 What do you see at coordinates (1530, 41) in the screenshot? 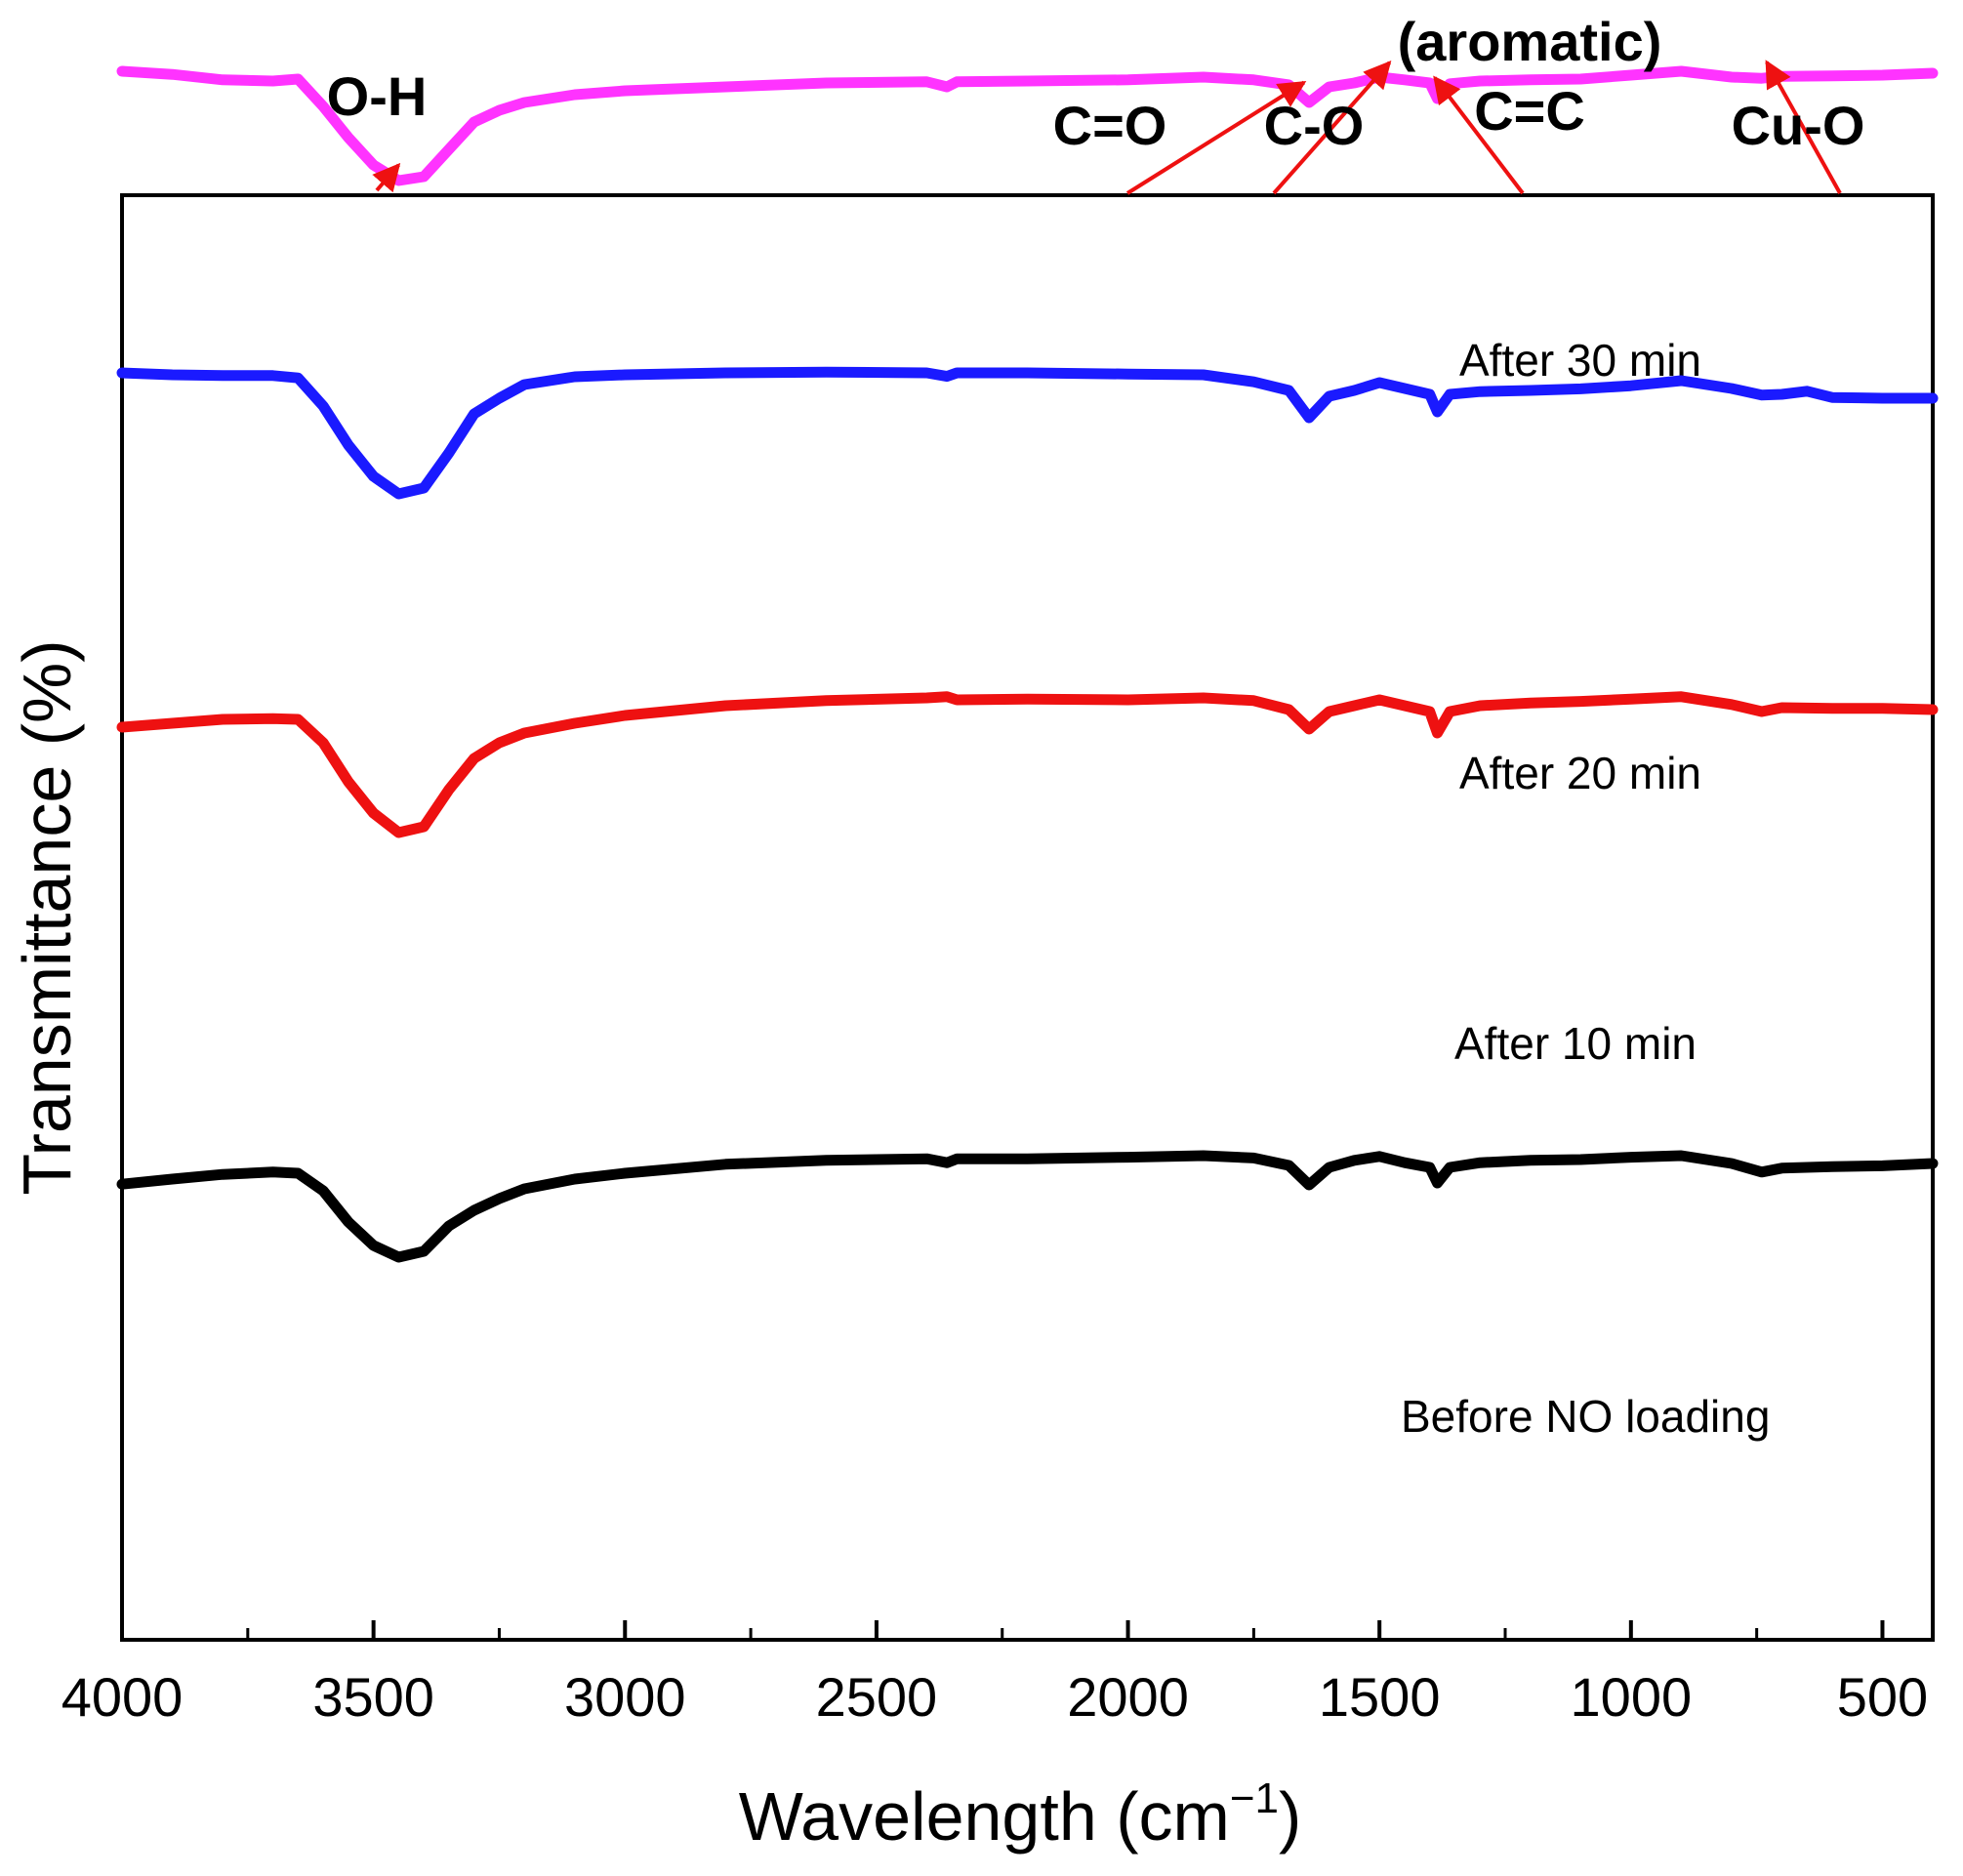
I see `annotation-label-line1-3: (aromatic)` at bounding box center [1530, 41].